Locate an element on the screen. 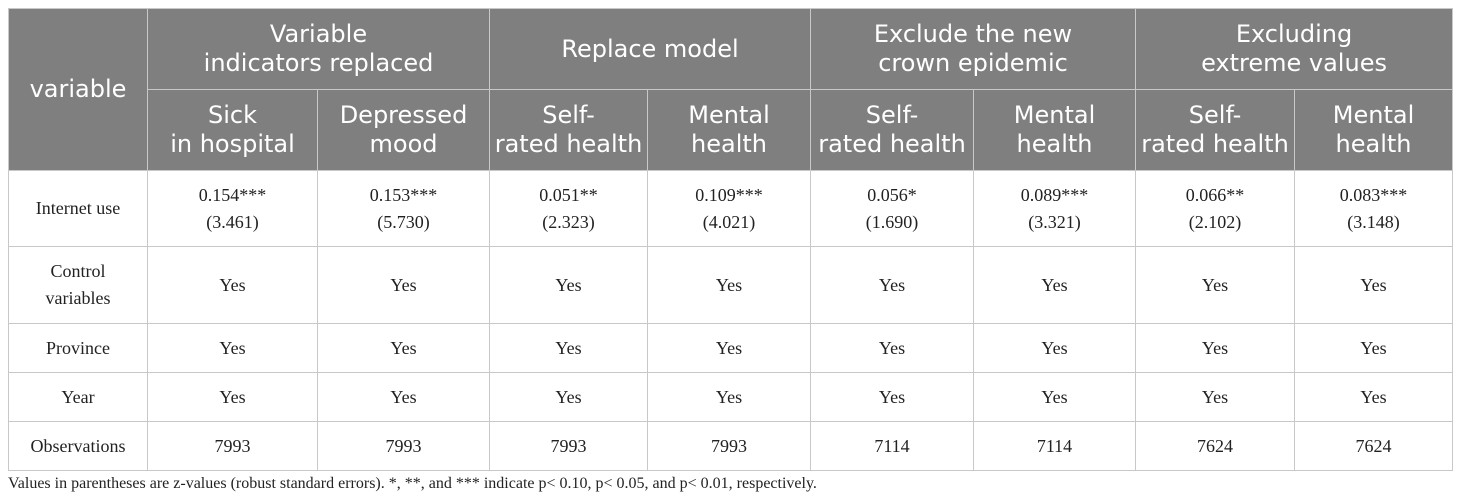  group-header-replace-model: Replace model is located at coordinates (650, 49).